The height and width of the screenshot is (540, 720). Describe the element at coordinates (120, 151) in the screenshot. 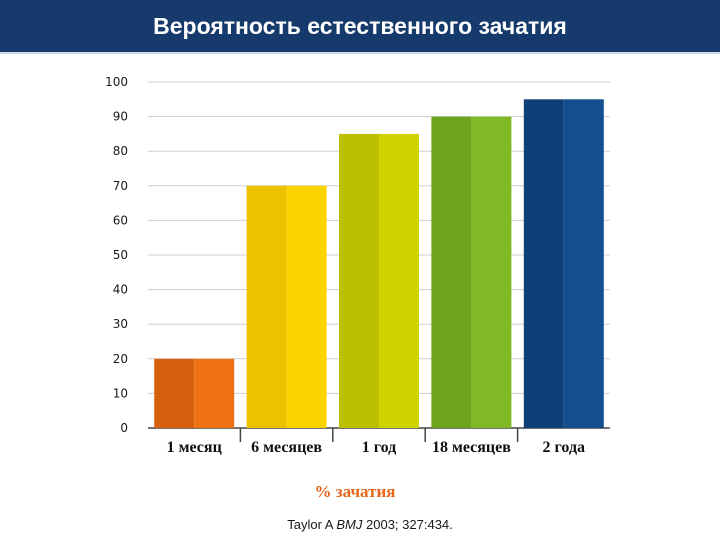

I see `y-tick-label: 80` at that location.